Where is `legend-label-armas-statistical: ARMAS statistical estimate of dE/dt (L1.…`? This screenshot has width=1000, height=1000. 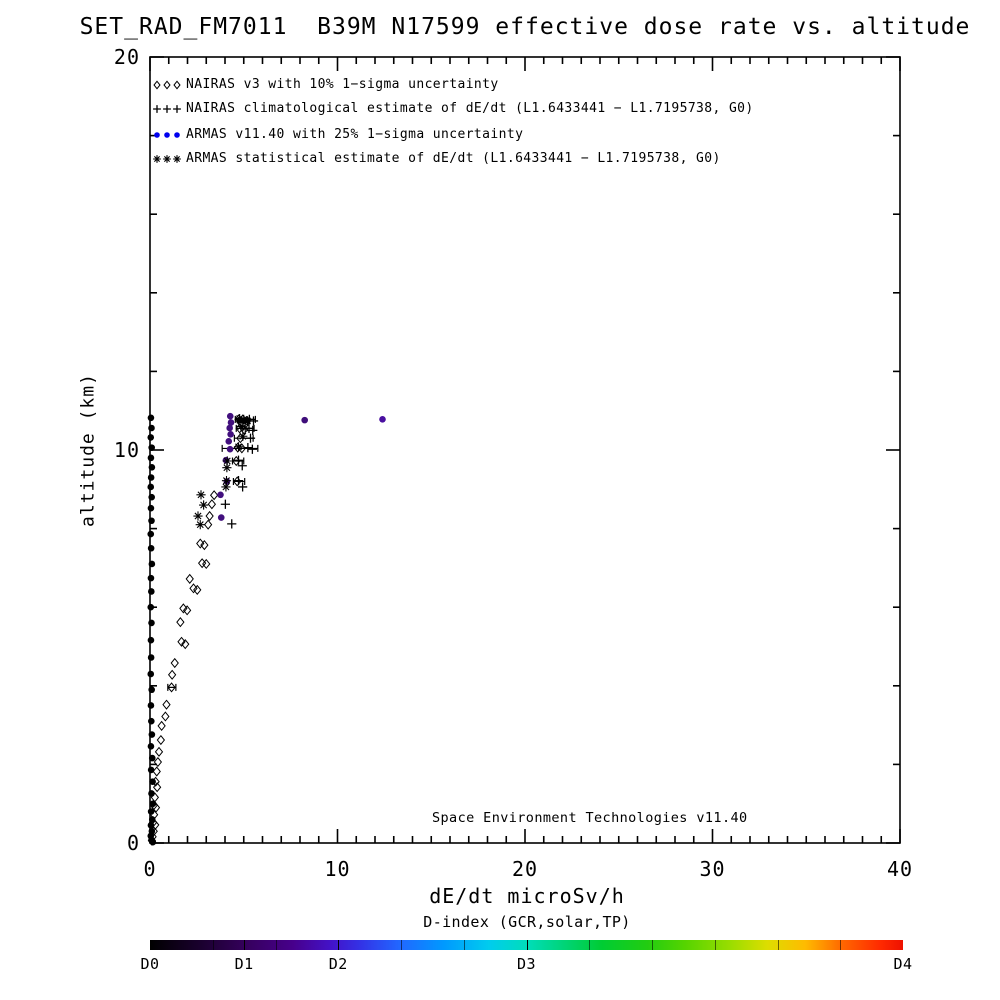
legend-label-armas-statistical: ARMAS statistical estimate of dE/dt (L1.… is located at coordinates (453, 158).